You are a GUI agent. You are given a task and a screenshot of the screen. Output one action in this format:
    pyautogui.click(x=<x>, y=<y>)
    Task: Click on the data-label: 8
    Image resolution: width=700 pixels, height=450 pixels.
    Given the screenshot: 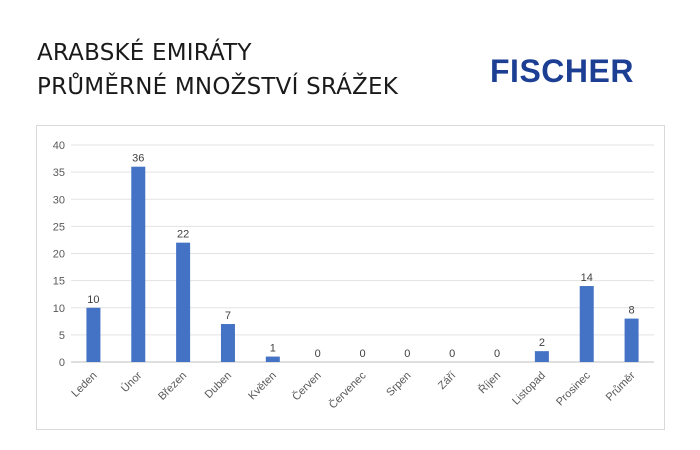 What is the action you would take?
    pyautogui.click(x=632, y=311)
    